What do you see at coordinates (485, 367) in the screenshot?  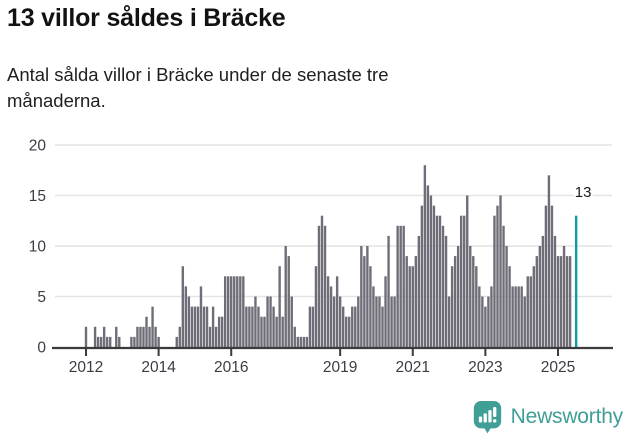 I see `x-axis-tick-label: 2023` at bounding box center [485, 367].